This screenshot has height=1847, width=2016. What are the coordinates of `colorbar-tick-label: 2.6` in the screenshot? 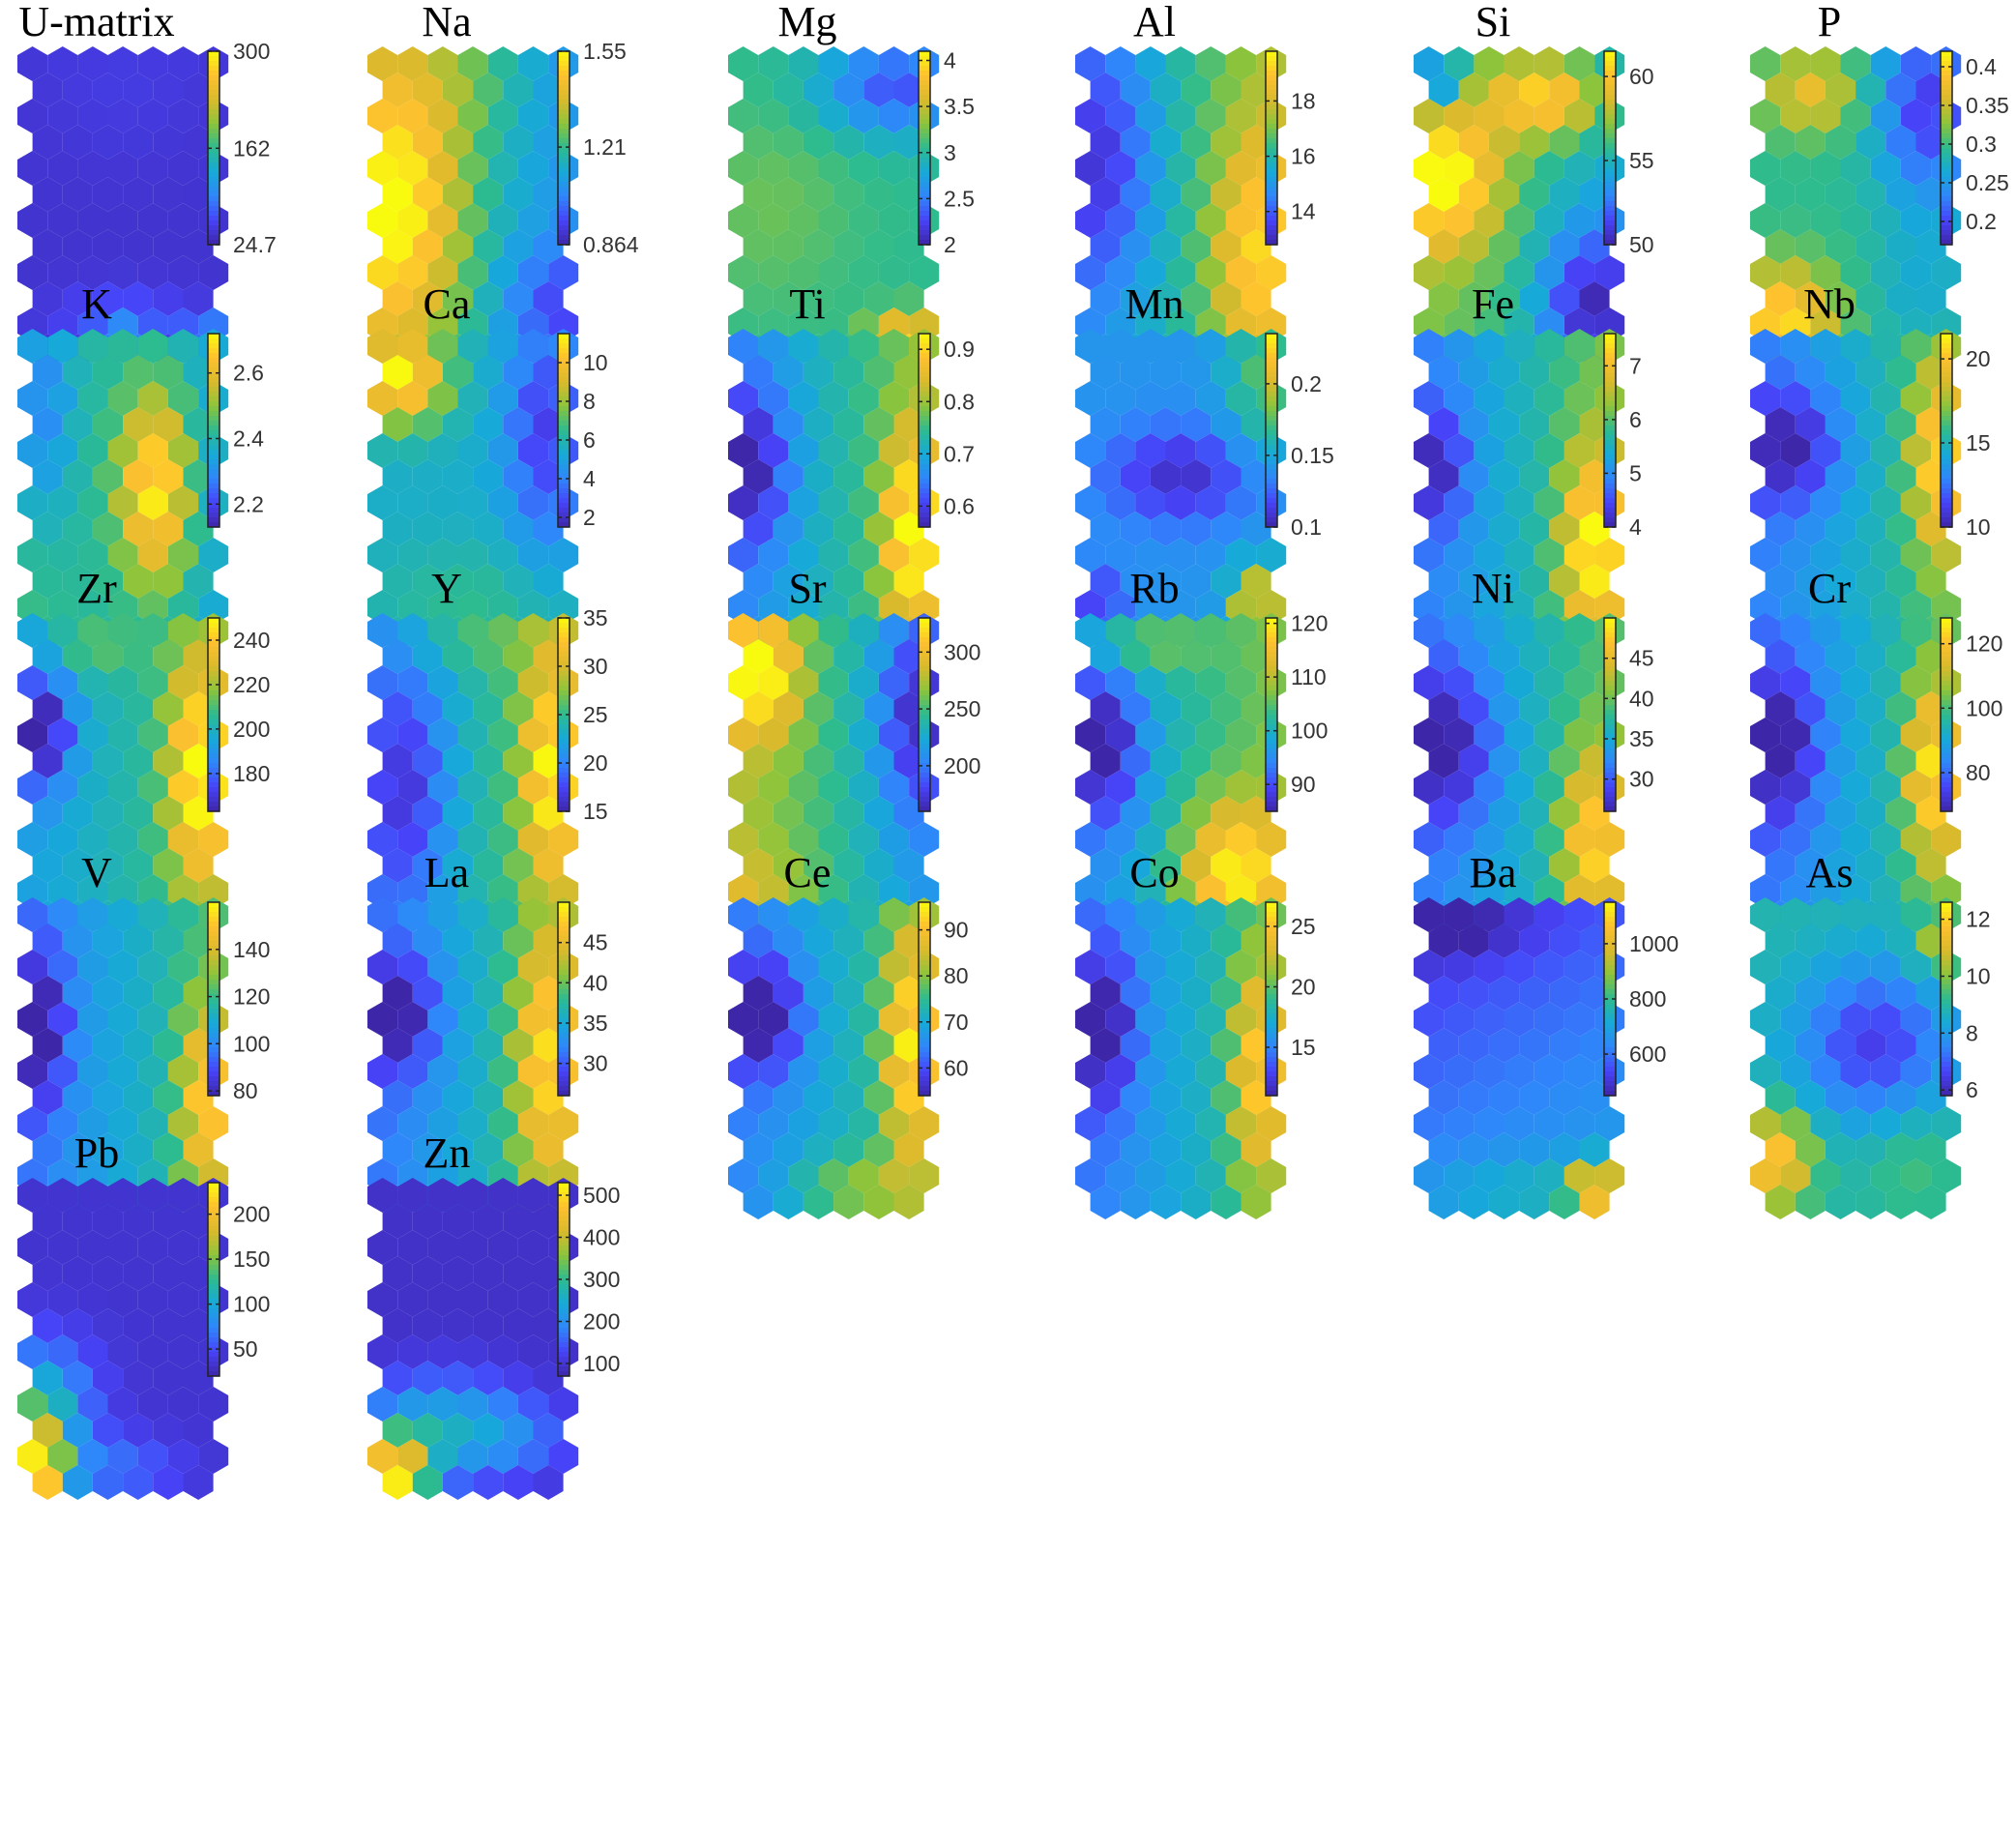 It's located at (248, 373).